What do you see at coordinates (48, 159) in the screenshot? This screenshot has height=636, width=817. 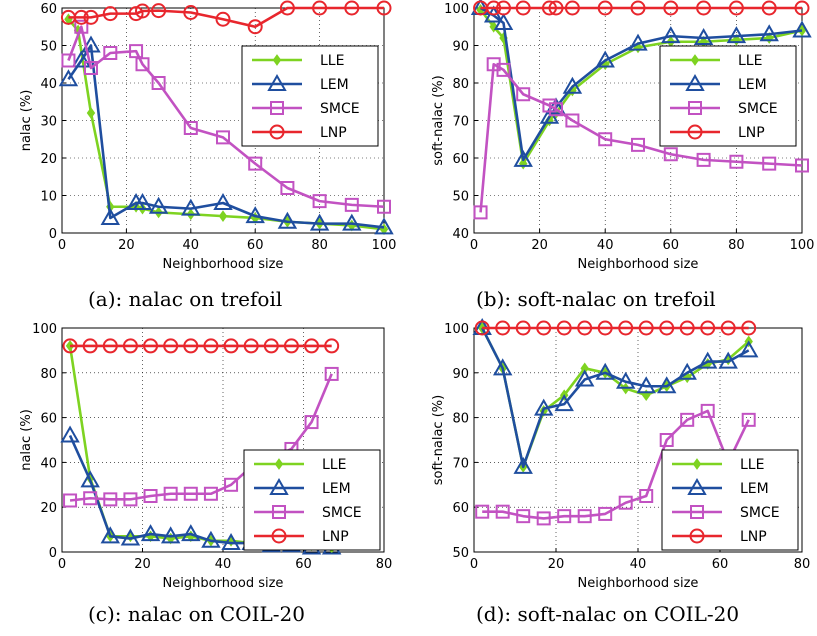 I see `y-tick-label: 20` at bounding box center [48, 159].